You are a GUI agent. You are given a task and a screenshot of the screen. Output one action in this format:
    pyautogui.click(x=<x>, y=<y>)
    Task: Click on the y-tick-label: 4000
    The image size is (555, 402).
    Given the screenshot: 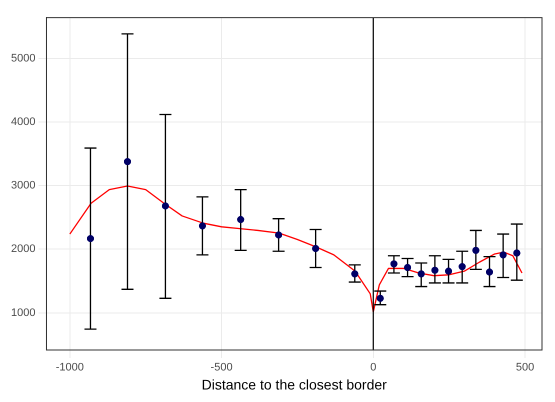 What is the action you would take?
    pyautogui.click(x=23, y=122)
    